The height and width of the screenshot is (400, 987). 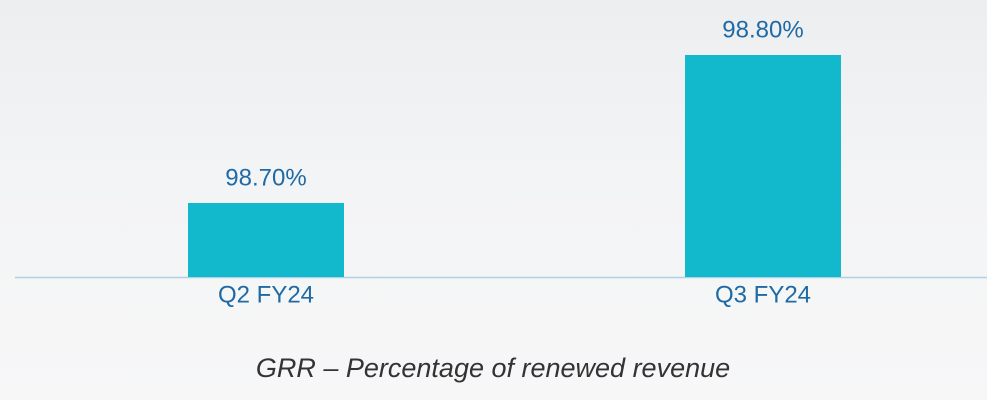 What do you see at coordinates (493, 368) in the screenshot?
I see `caption: GRR – Percentage of renewed revenue` at bounding box center [493, 368].